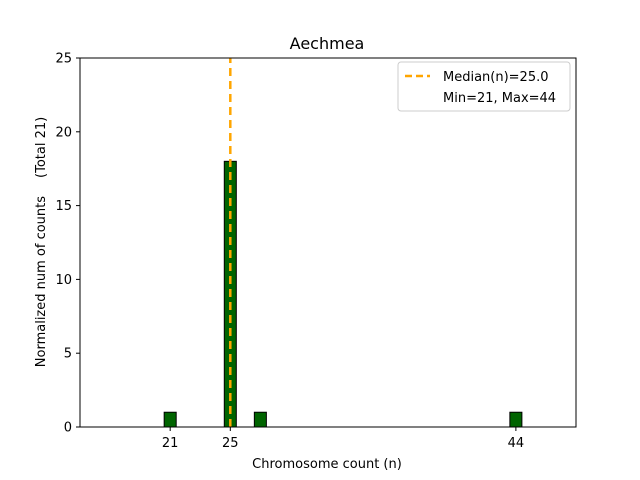 The image size is (640, 480). What do you see at coordinates (63, 280) in the screenshot?
I see `y-tick-label-10: 10` at bounding box center [63, 280].